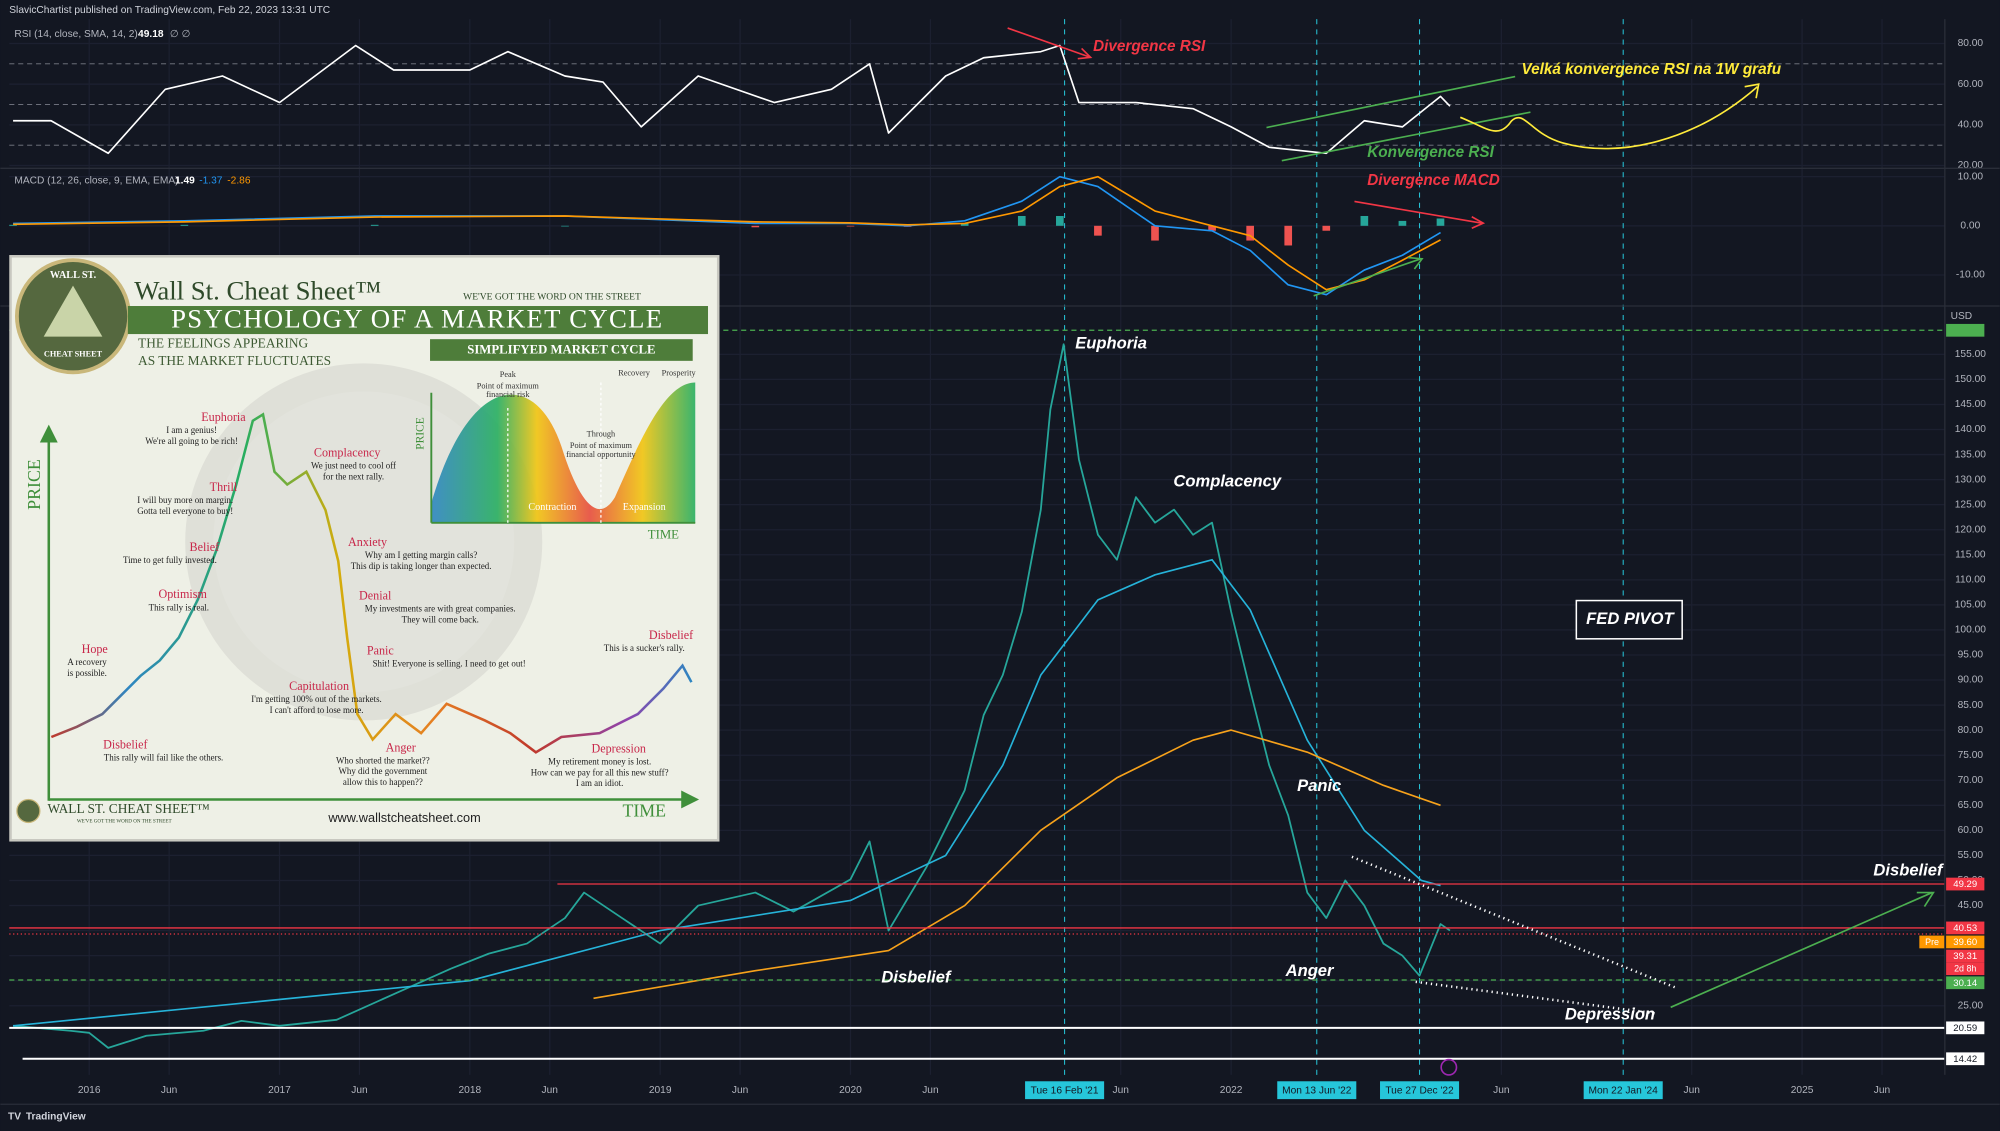  I want to click on x-tick-label: 2016, so click(89, 1090).